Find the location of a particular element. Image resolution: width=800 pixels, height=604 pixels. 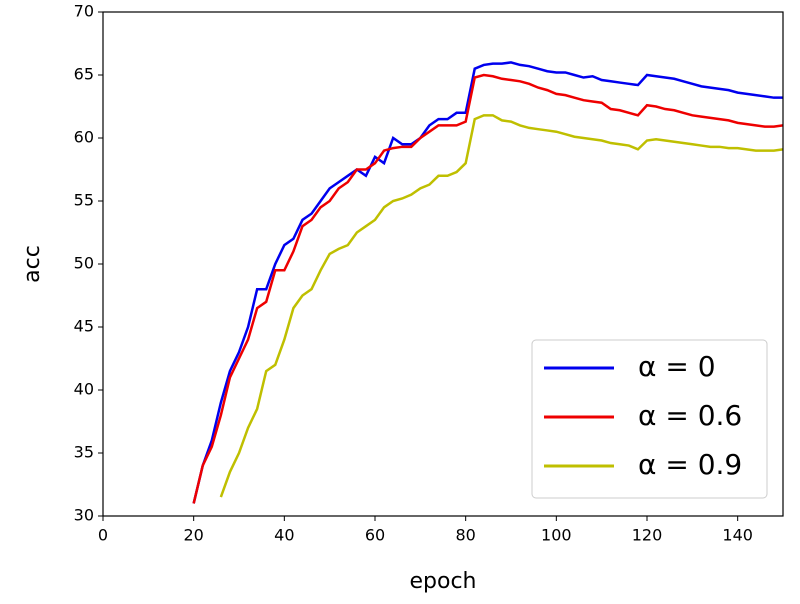

x-tick-label: 60 is located at coordinates (375, 535).